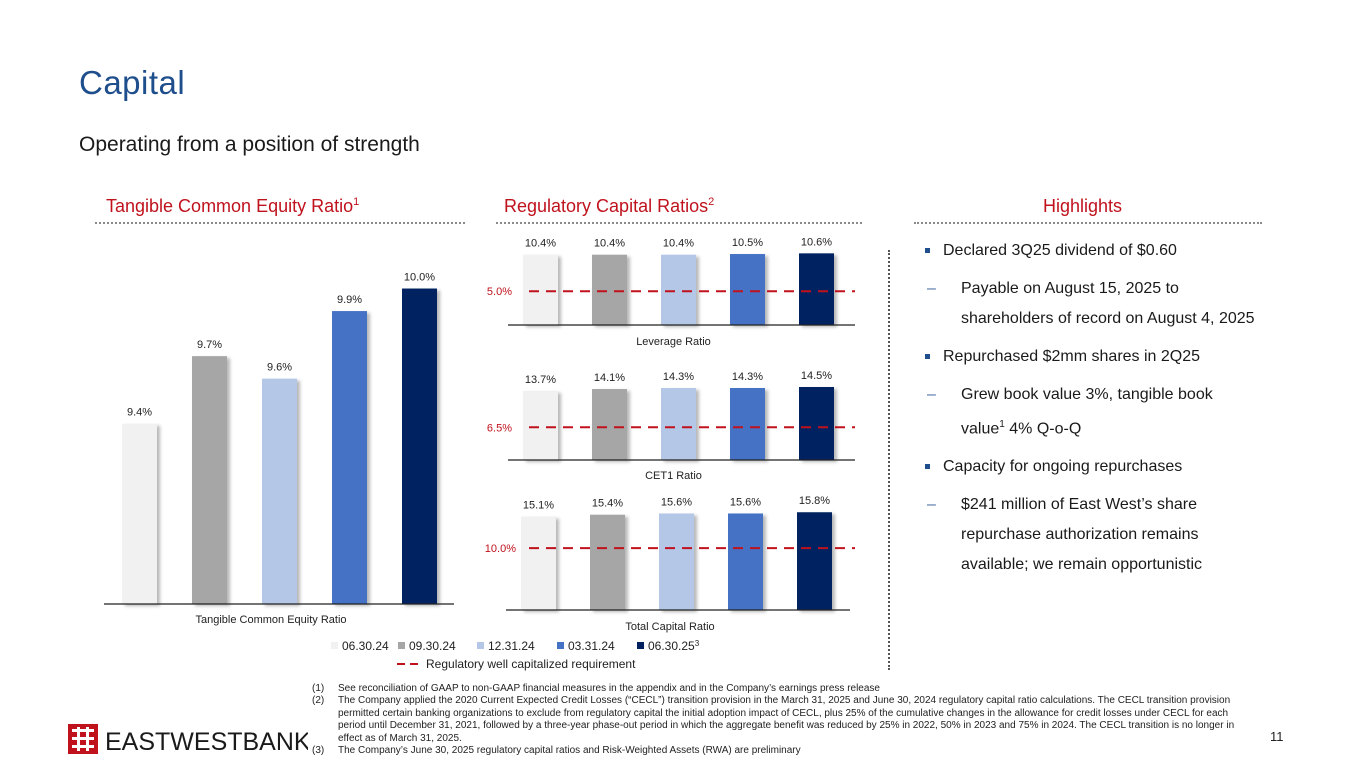 This screenshot has height=768, width=1365. What do you see at coordinates (538, 506) in the screenshot?
I see `total-capital-data-label: 15.1%` at bounding box center [538, 506].